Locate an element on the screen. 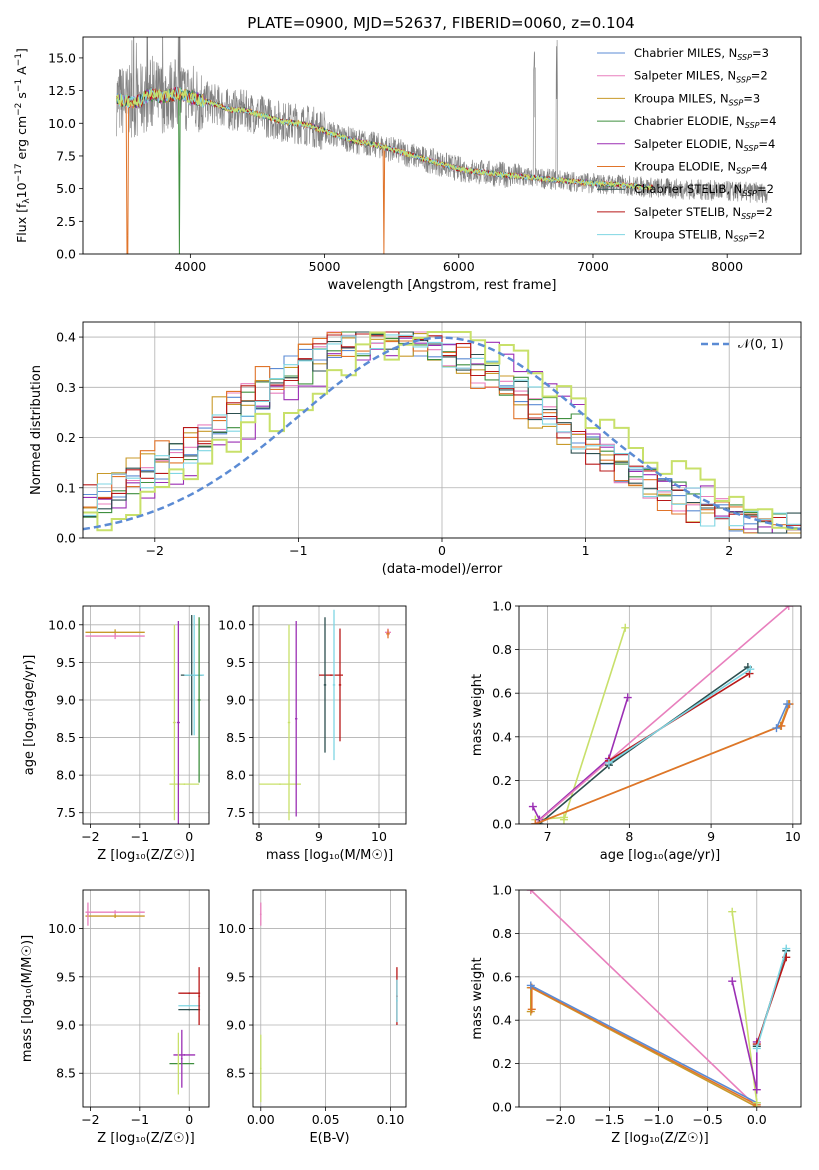 The image size is (819, 1170). x-tick-label: 0.05 is located at coordinates (326, 1119).